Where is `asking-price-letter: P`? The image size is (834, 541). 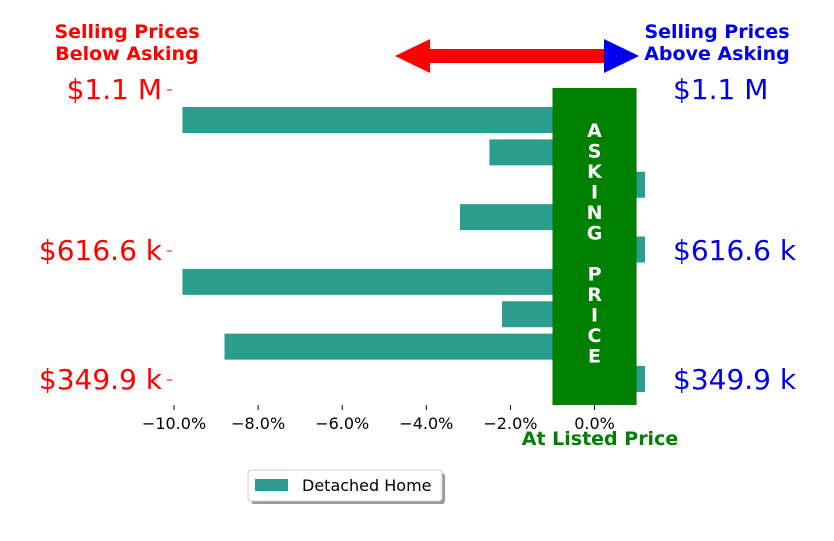 asking-price-letter: P is located at coordinates (595, 275).